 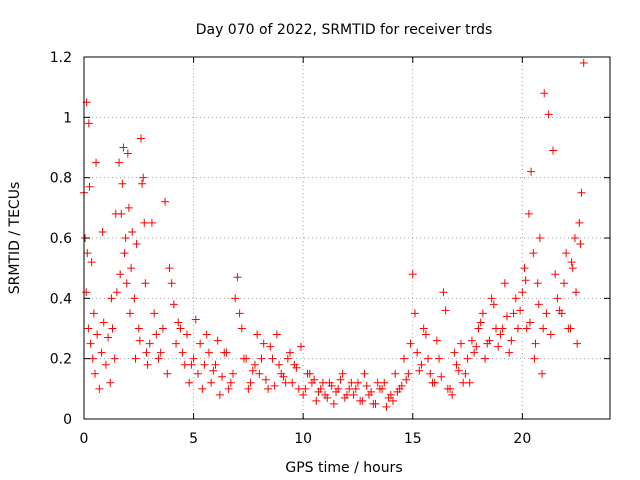 What do you see at coordinates (67, 420) in the screenshot?
I see `y-tick-label: 0` at bounding box center [67, 420].